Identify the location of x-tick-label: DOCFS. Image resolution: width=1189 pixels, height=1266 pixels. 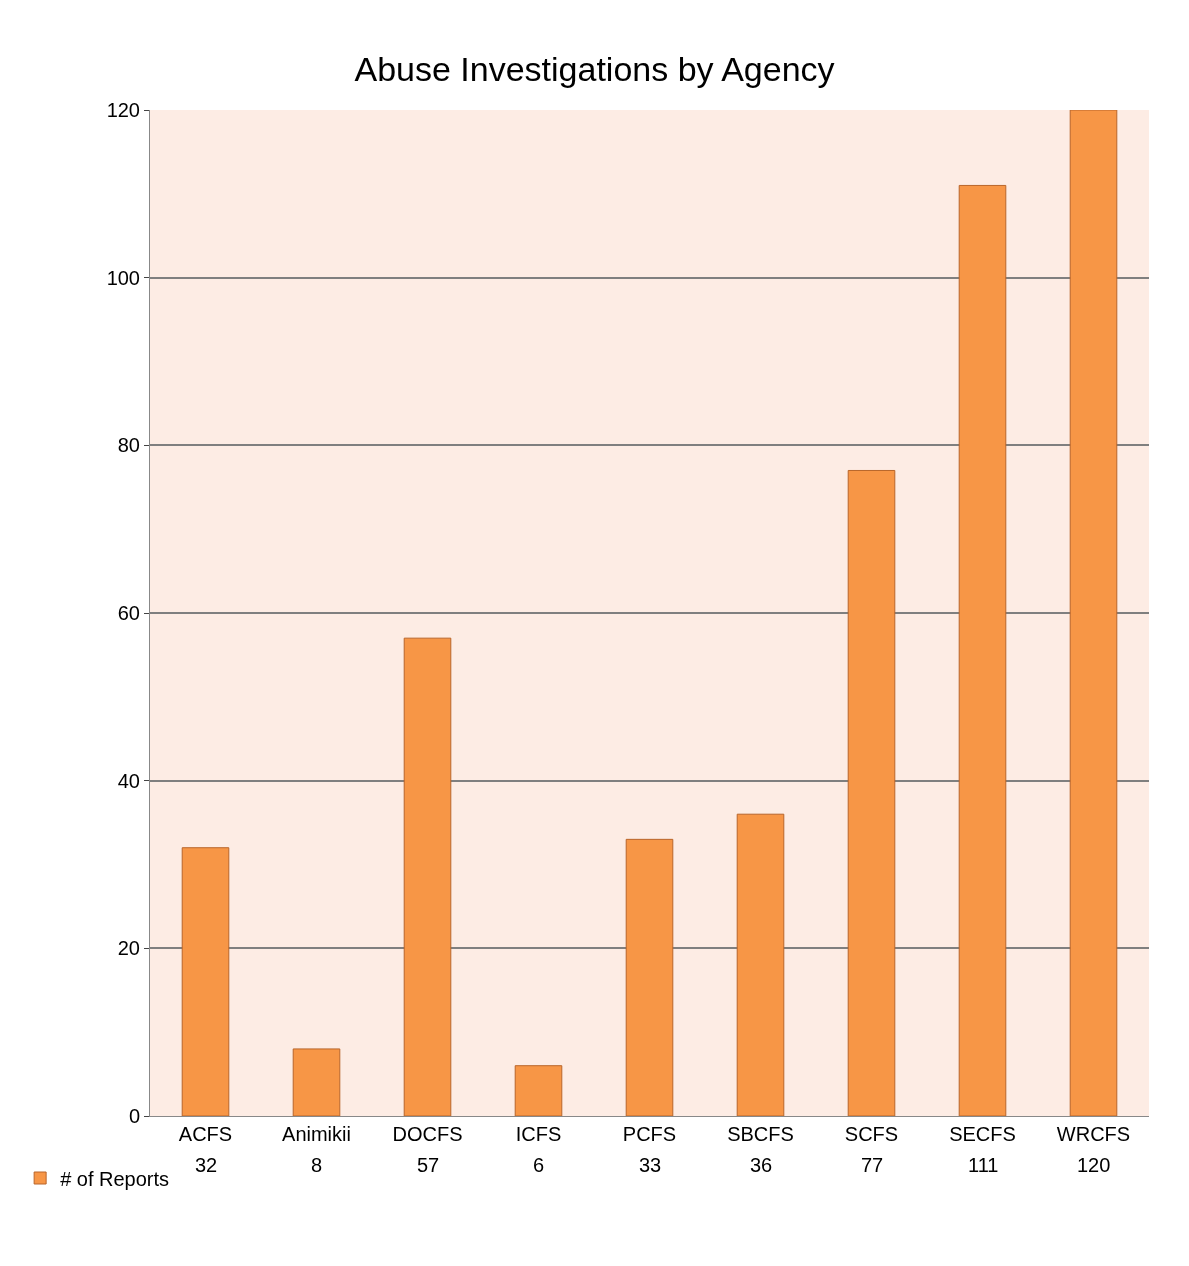
(427, 1134).